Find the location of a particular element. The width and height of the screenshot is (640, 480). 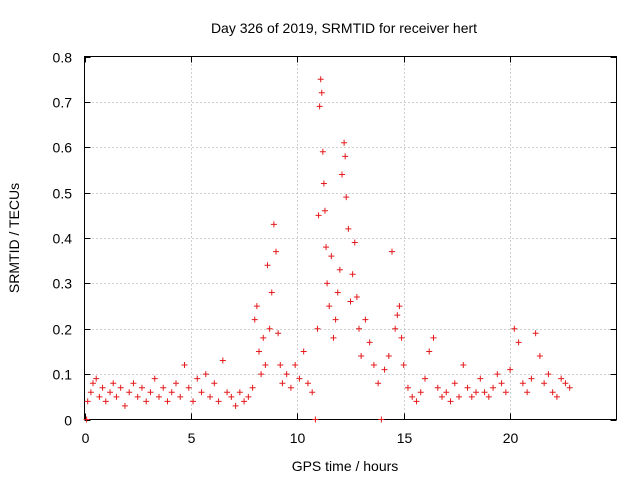

y-tick-label: 0.3 is located at coordinates (63, 284).